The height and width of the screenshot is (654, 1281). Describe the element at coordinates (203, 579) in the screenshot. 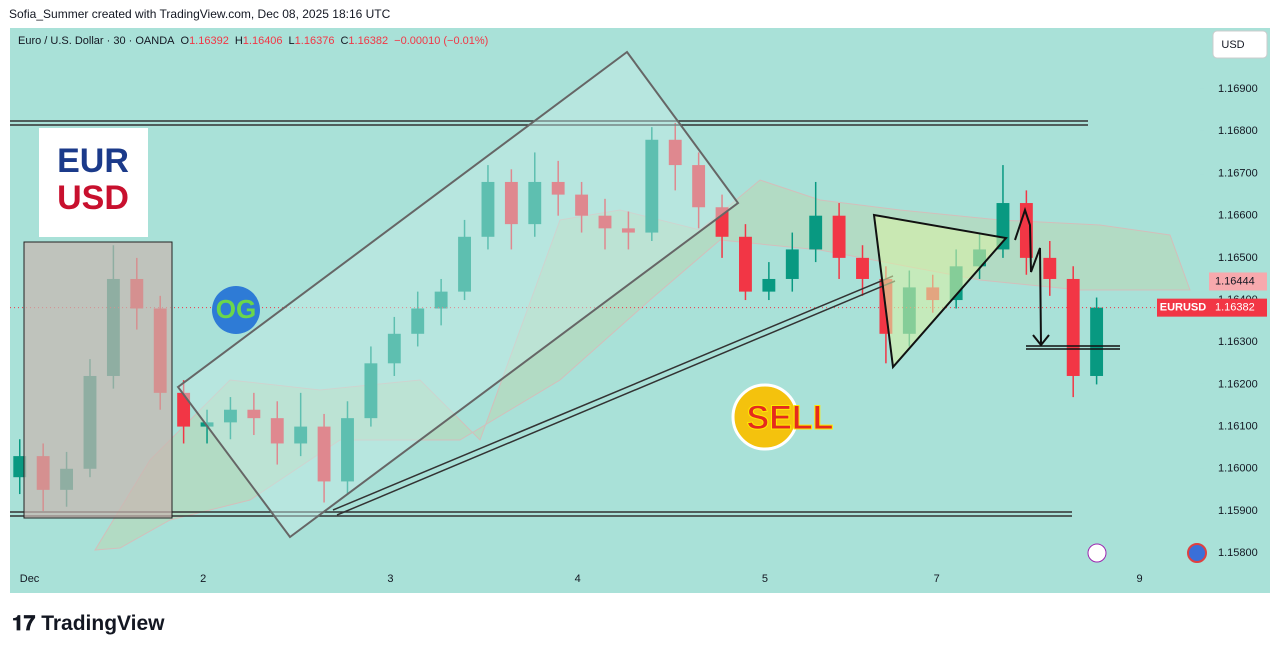

I see `x-tick-label: 2` at that location.